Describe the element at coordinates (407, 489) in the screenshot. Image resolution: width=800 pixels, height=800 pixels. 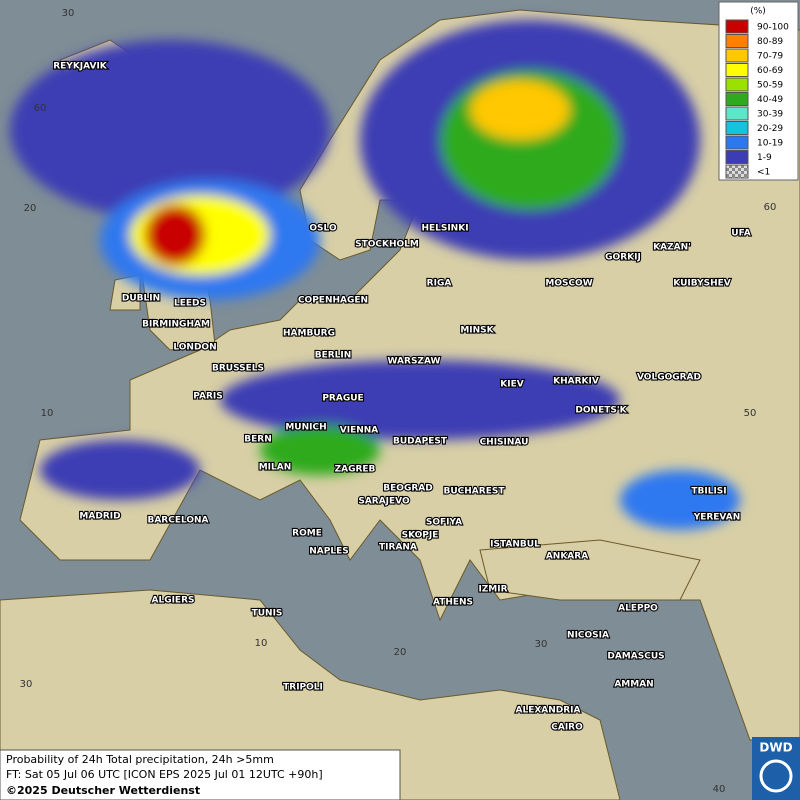
I see `city-label: BEOGRAD` at that location.